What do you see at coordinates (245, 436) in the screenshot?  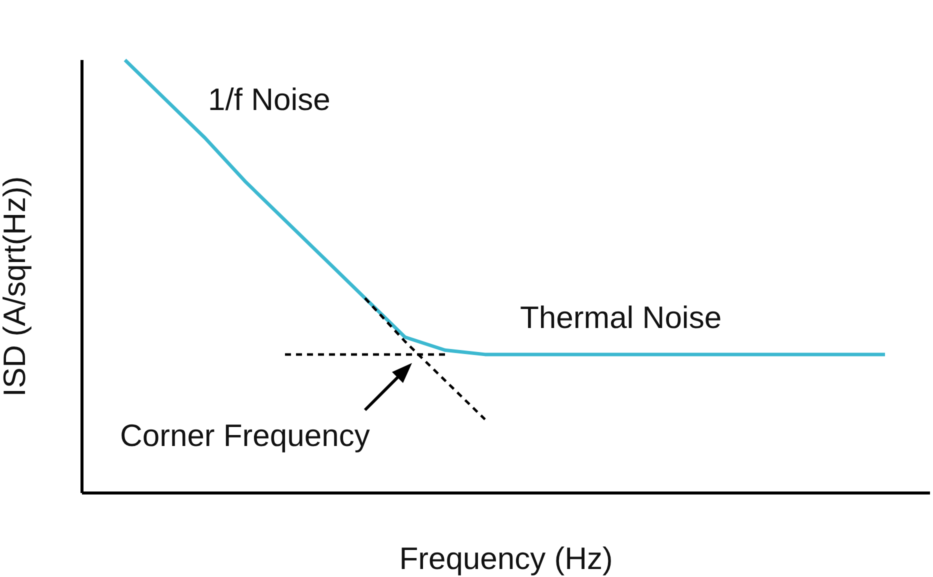 I see `annotation: Corner Frequency` at bounding box center [245, 436].